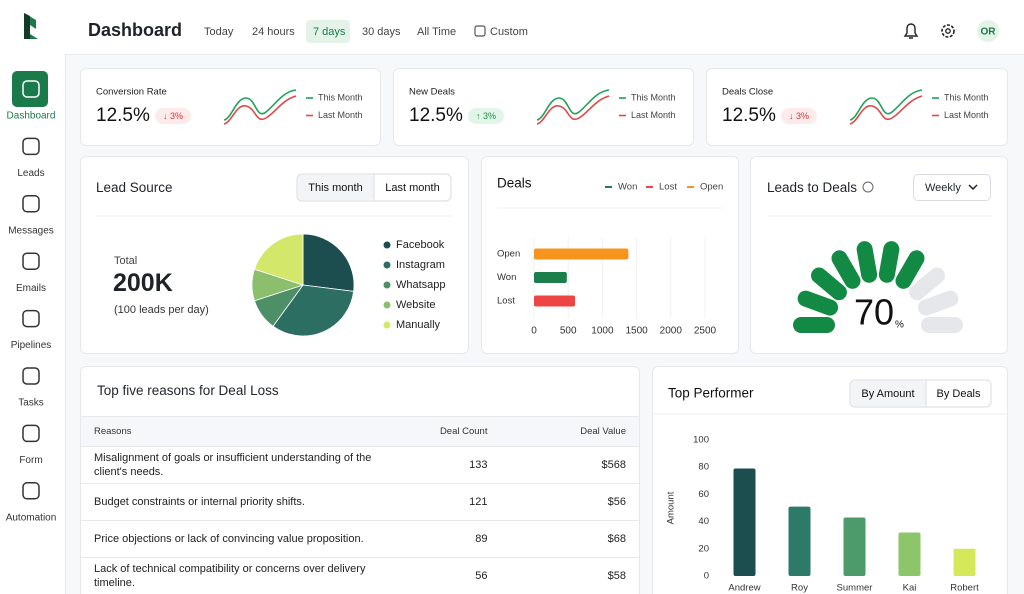 The width and height of the screenshot is (1024, 594). I want to click on table-header-row: Reasons Deal Count Deal Value, so click(360, 431).